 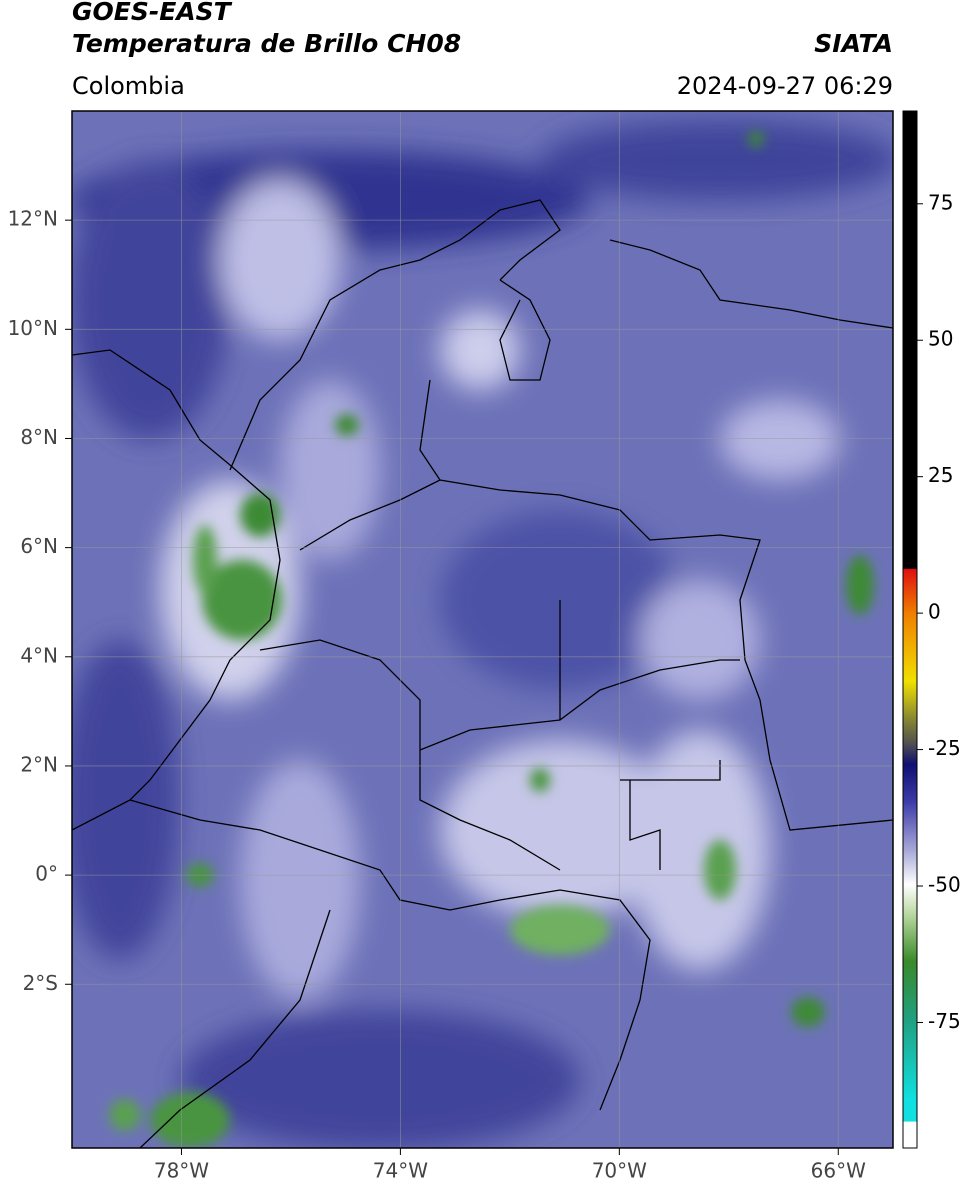 I want to click on y-tick-label: 8°N, so click(x=39, y=437).